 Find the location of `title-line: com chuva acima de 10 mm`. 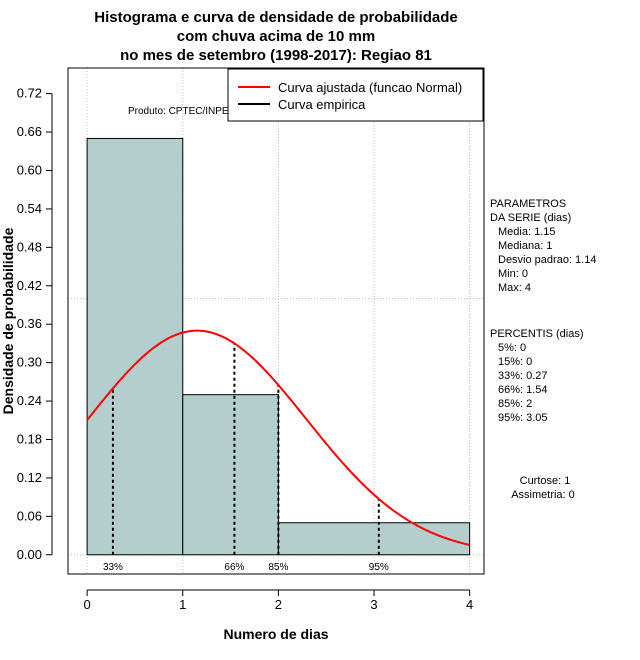

title-line: com chuva acima de 10 mm is located at coordinates (276, 36).